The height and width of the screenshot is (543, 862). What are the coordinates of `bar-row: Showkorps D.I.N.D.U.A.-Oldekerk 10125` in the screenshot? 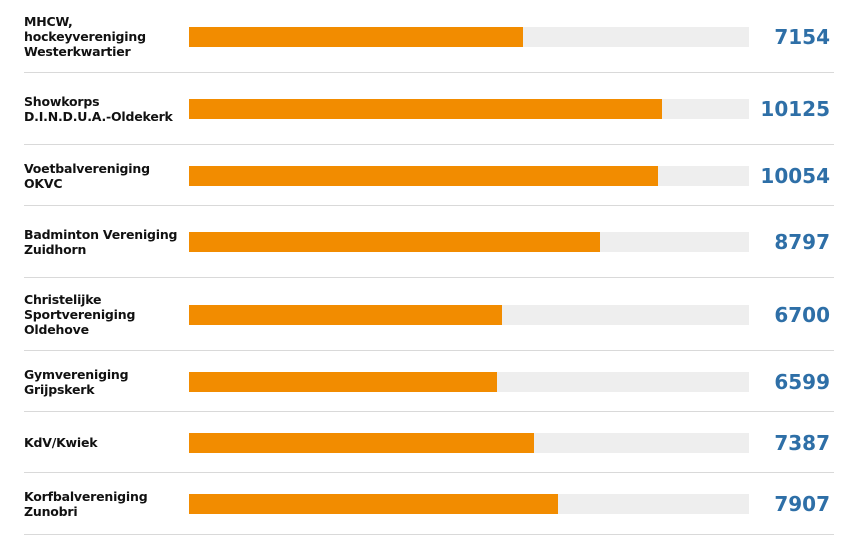 It's located at (429, 109).